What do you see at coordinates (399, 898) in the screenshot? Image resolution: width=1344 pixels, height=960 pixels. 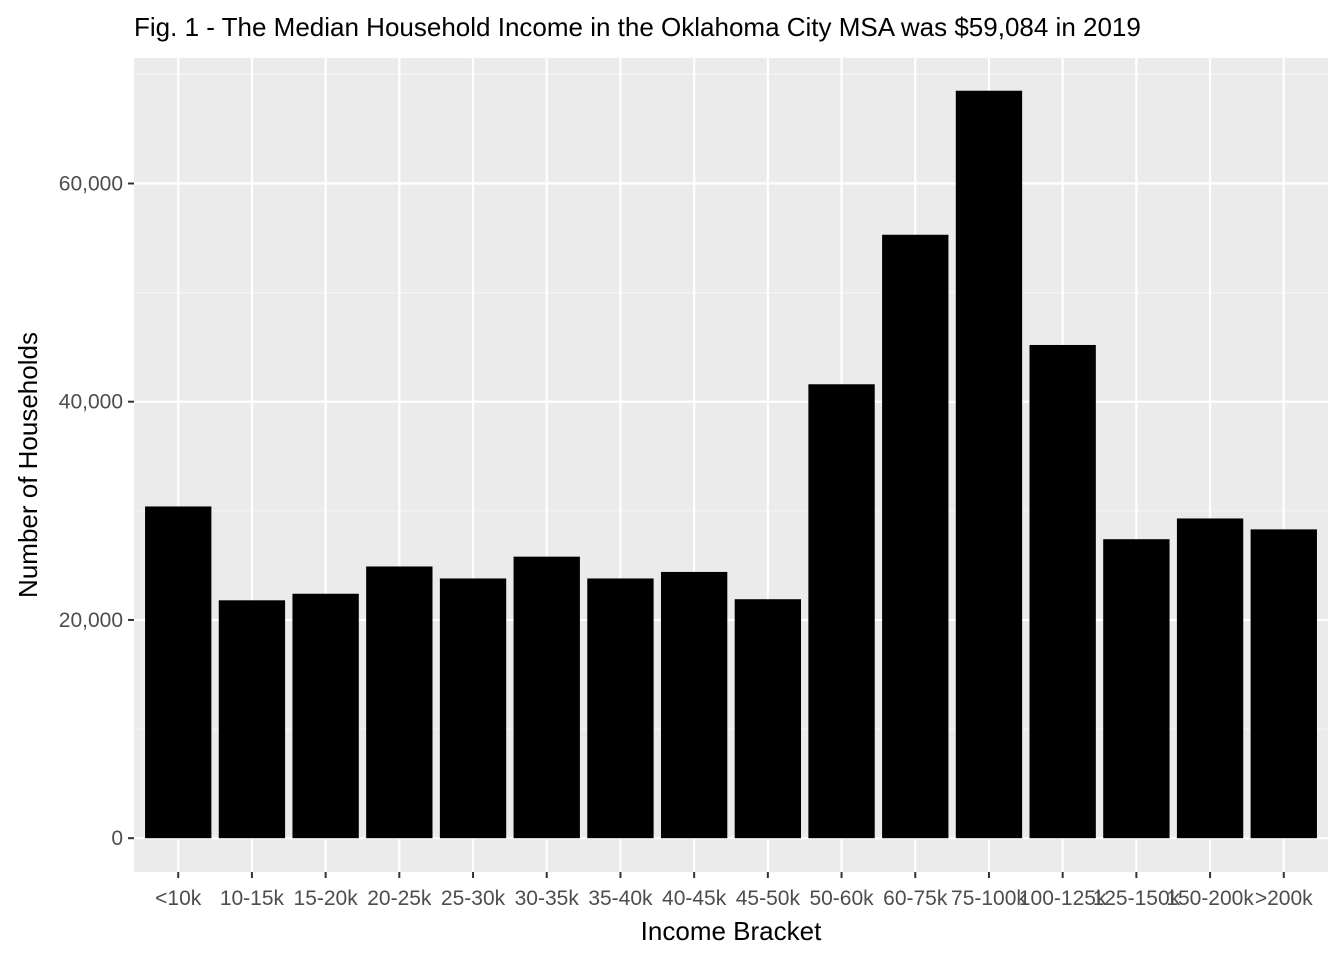 I see `x-tick-label: 20-25k` at bounding box center [399, 898].